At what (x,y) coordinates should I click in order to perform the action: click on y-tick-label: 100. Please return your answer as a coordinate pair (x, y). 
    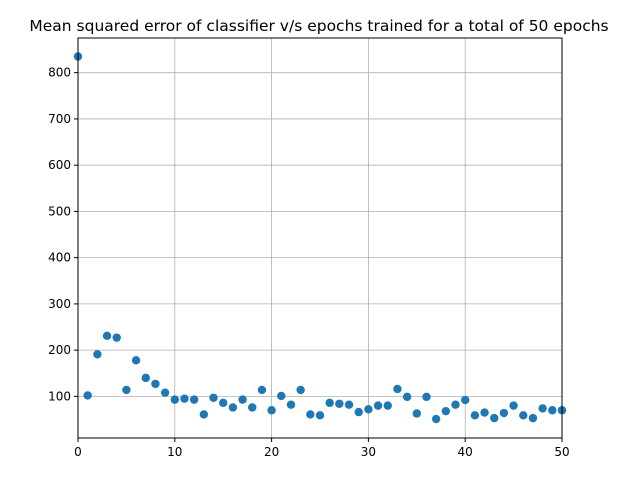
    Looking at the image, I should click on (59, 396).